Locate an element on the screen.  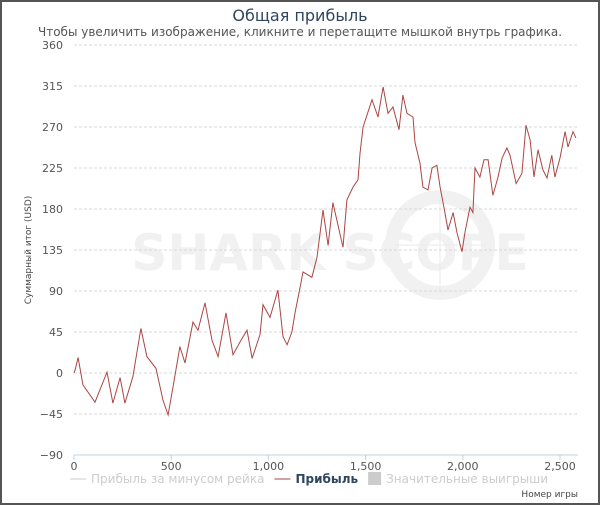
legend-item-1: Прибыль is located at coordinates (316, 479).